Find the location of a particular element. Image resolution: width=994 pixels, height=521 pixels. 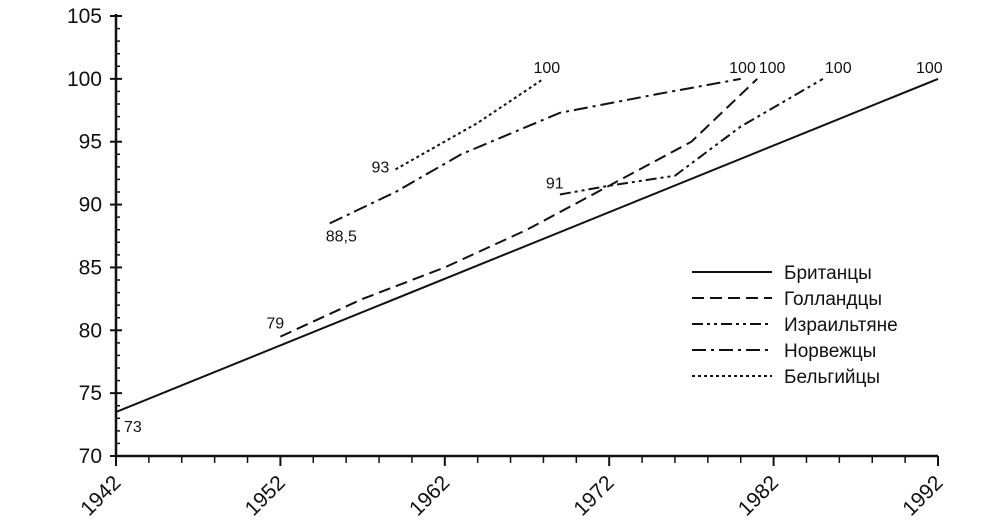

data-label: 93 is located at coordinates (380, 167).